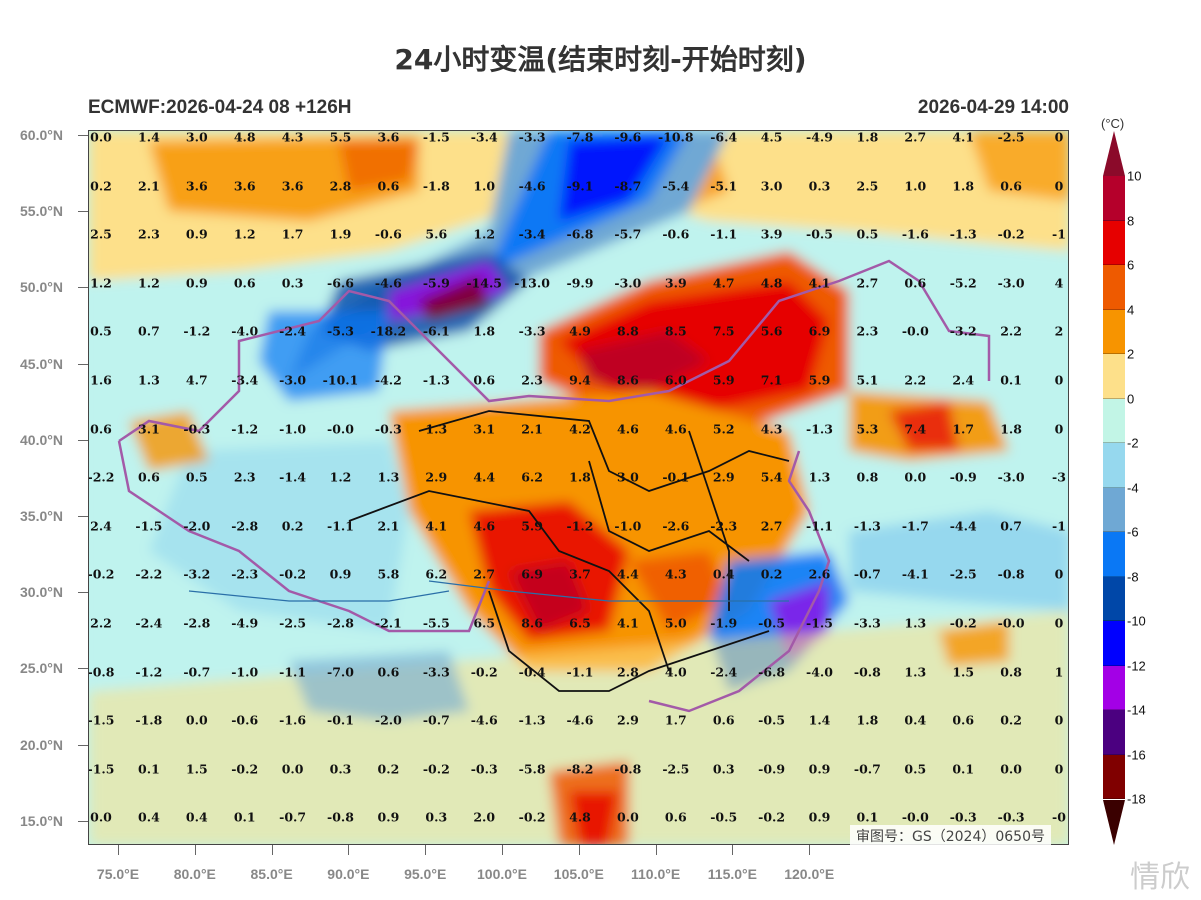 This screenshot has height=900, width=1201. I want to click on grid-value: -2.6, so click(676, 526).